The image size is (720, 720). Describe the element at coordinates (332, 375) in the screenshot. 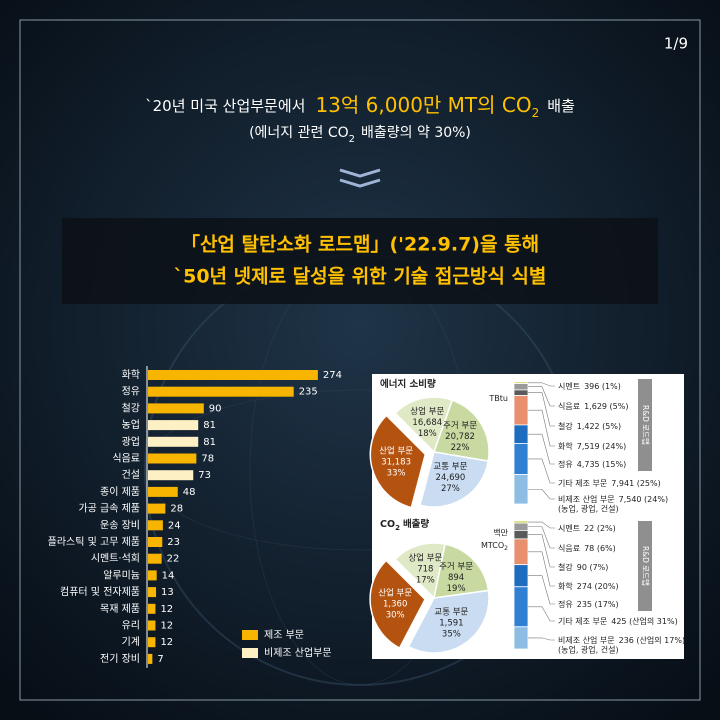

I see `value-label: 274` at that location.